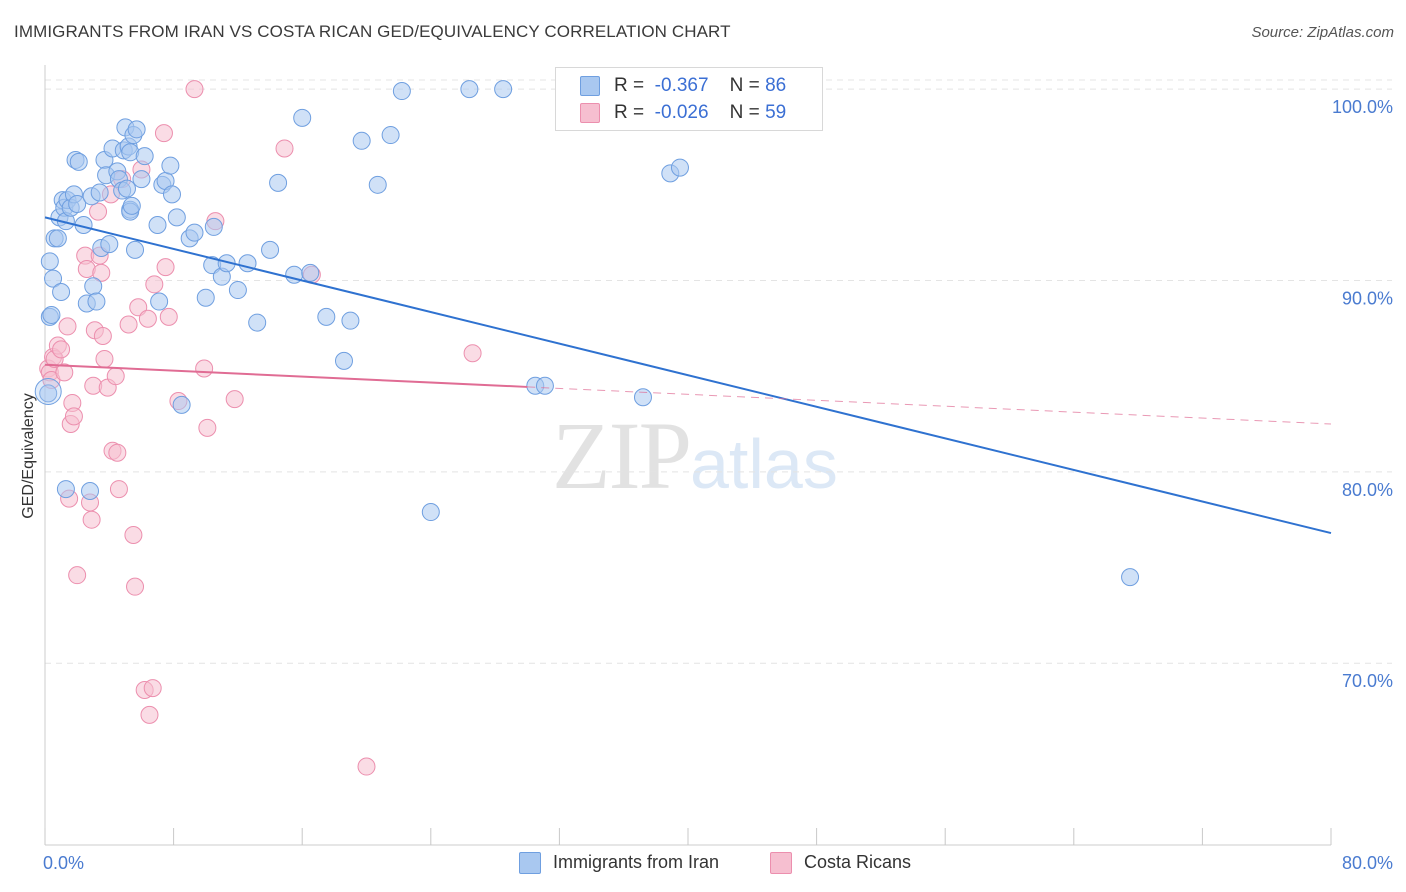 The height and width of the screenshot is (892, 1406). I want to click on data-point-iran-large, so click(48, 391).